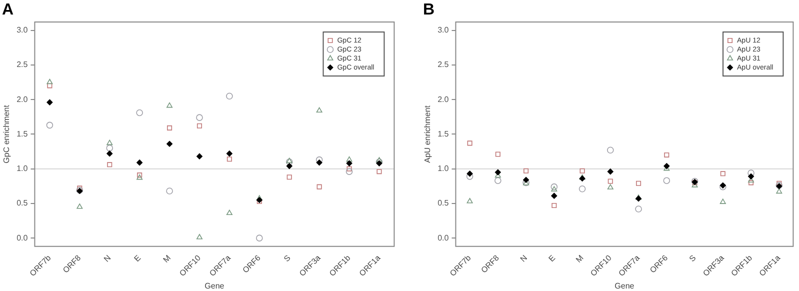 This screenshot has height=291, width=799. Describe the element at coordinates (7, 134) in the screenshot. I see `y-axis-title: GpC enrichment` at that location.